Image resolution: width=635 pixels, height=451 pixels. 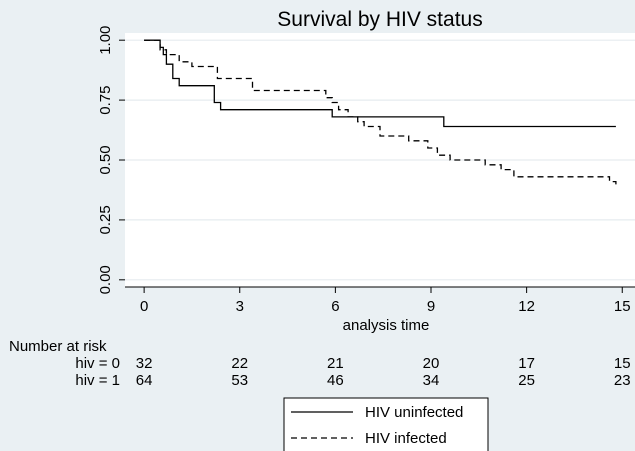 I want to click on risk-value: 15, so click(x=622, y=363).